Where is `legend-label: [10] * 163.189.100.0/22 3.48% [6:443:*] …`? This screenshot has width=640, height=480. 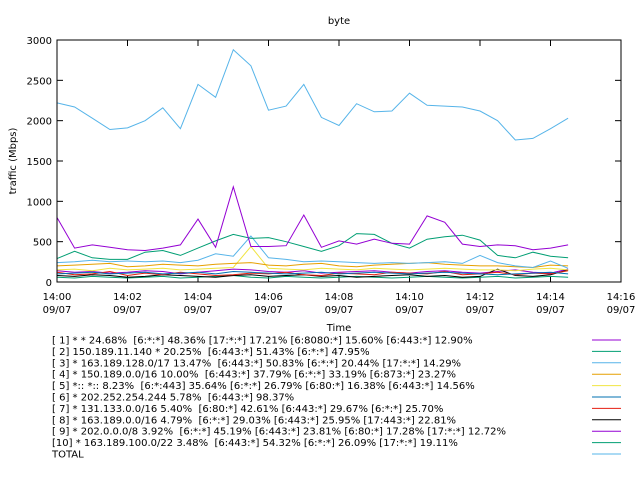 legend-label: [10] * 163.189.100.0/22 3.48% [6:443:*] … is located at coordinates (255, 443).